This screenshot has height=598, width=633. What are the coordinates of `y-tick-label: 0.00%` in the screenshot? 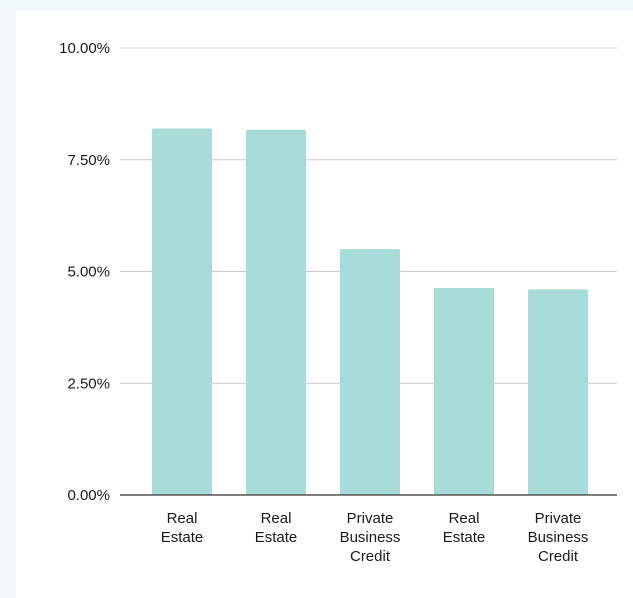 It's located at (88, 495).